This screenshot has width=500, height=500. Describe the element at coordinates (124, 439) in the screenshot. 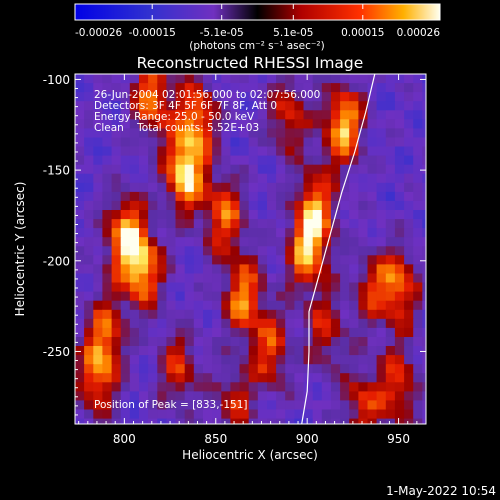

I see `x-tick-label: 800` at that location.